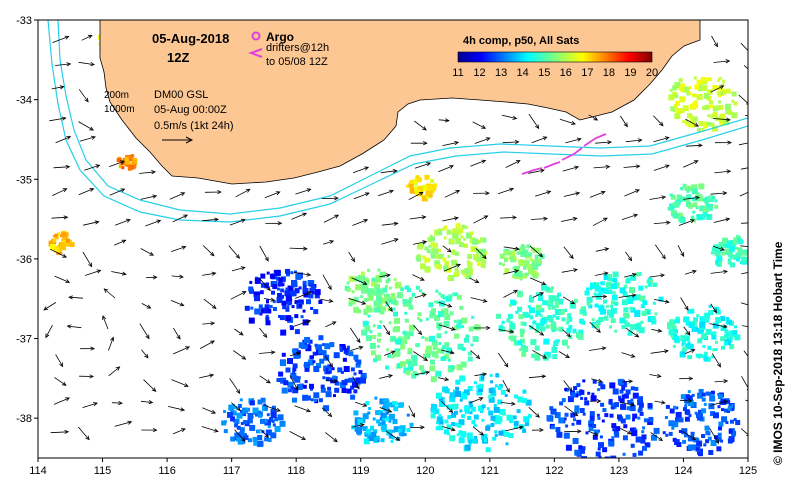  What do you see at coordinates (296, 471) in the screenshot?
I see `lon-tick-label: 118` at bounding box center [296, 471].